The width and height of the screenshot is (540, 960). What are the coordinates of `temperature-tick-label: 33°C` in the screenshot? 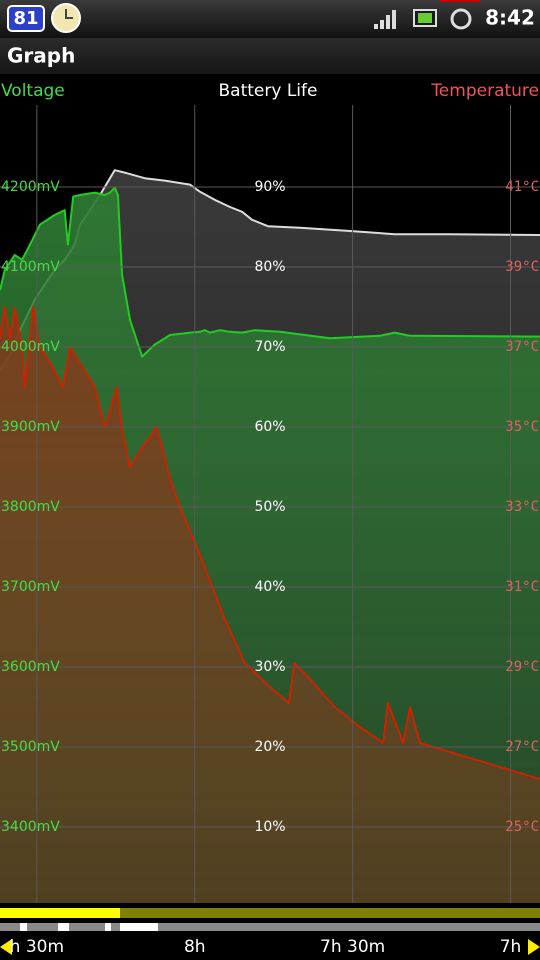 It's located at (522, 507).